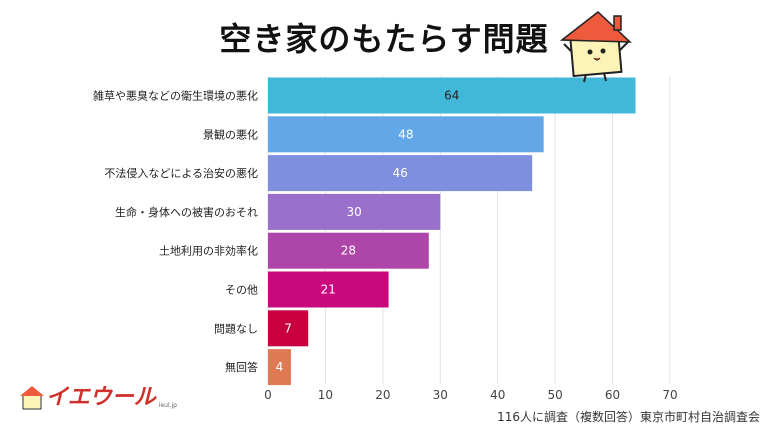  Describe the element at coordinates (241, 290) in the screenshot. I see `category-label: その他` at that location.